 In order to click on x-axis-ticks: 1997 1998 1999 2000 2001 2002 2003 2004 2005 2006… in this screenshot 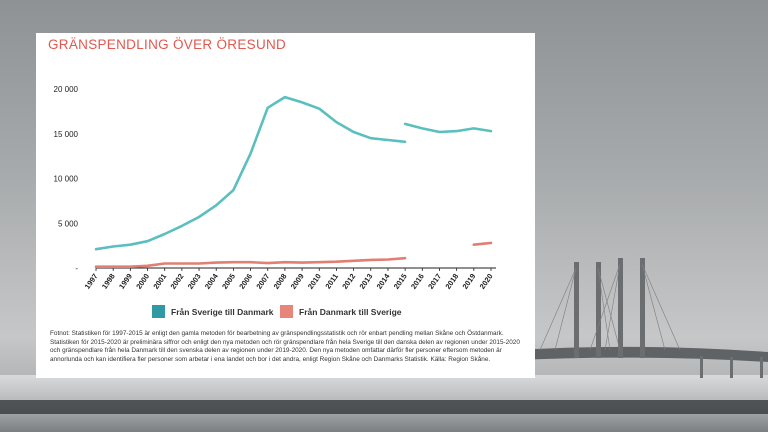, I will do `click(289, 279)`.